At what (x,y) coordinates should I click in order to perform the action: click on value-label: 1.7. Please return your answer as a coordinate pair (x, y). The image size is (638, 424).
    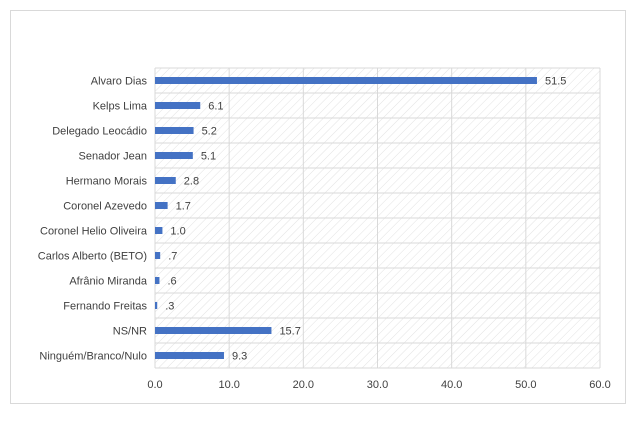
    Looking at the image, I should click on (183, 207).